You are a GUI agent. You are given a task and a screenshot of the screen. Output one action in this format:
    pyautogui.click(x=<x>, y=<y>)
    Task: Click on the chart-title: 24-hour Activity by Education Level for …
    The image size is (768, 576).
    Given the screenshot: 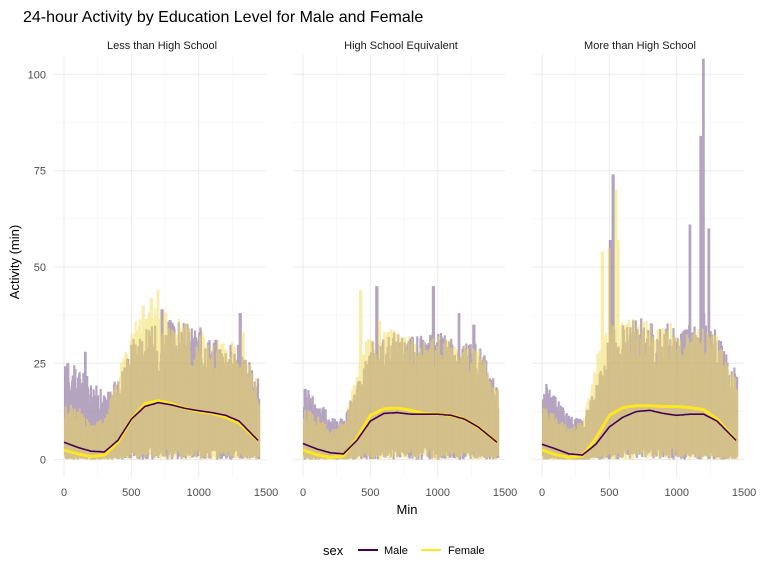 What is the action you would take?
    pyautogui.click(x=223, y=17)
    